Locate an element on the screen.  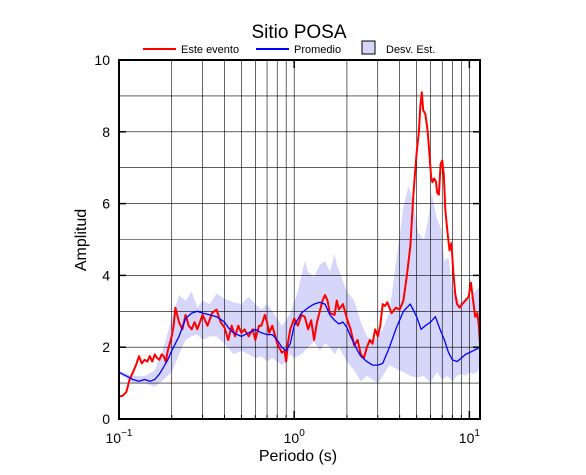
legend-label-promedio: Promedio is located at coordinates (317, 50).